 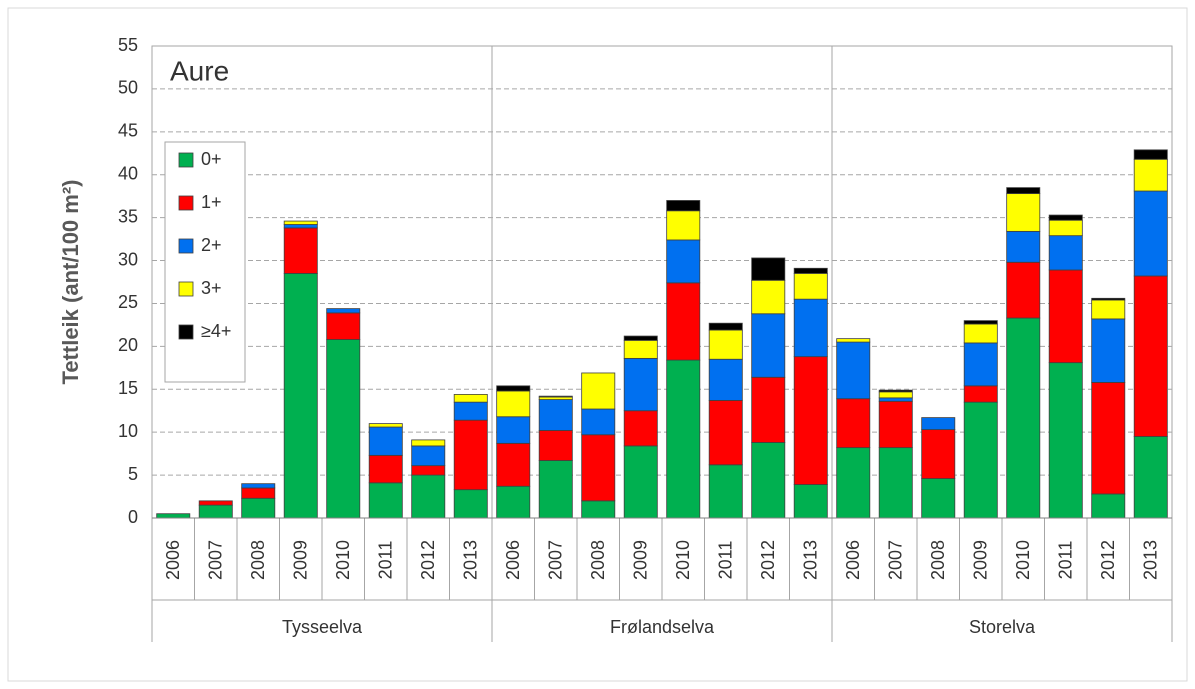 What do you see at coordinates (128, 388) in the screenshot?
I see `y-tick-label: 15` at bounding box center [128, 388].